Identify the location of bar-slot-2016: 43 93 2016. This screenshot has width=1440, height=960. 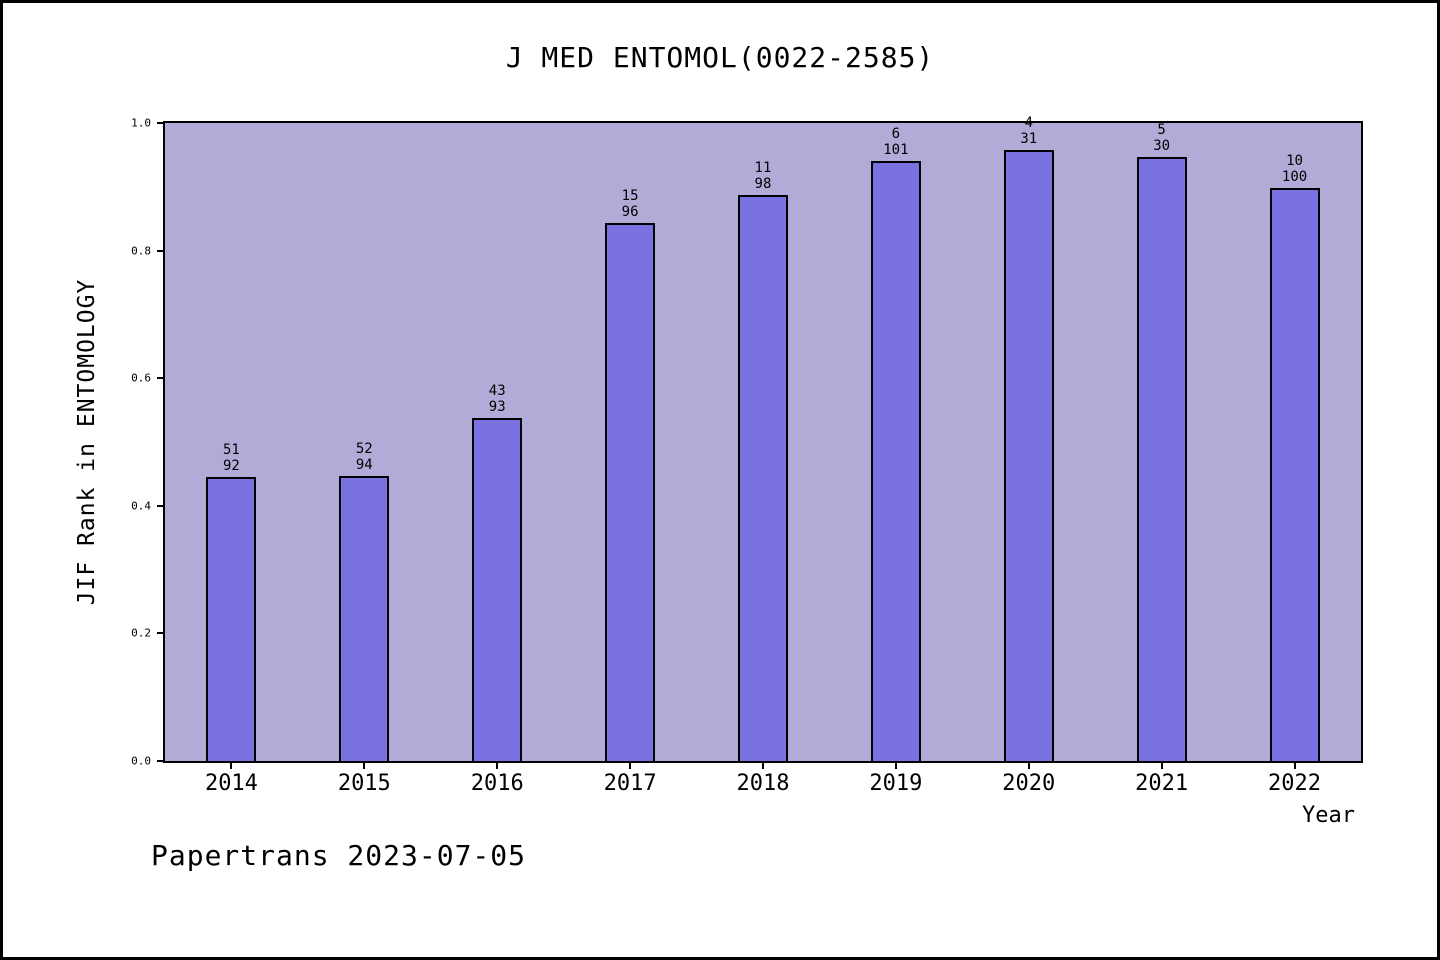
(497, 459).